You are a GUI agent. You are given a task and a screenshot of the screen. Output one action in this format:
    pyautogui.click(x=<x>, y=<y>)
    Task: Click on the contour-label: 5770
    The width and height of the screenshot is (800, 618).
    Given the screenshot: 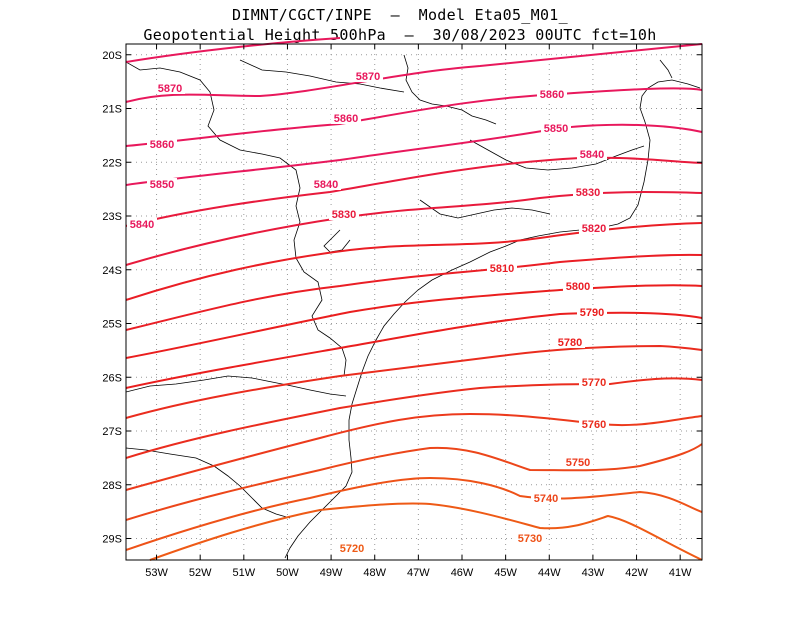 What is the action you would take?
    pyautogui.click(x=594, y=383)
    